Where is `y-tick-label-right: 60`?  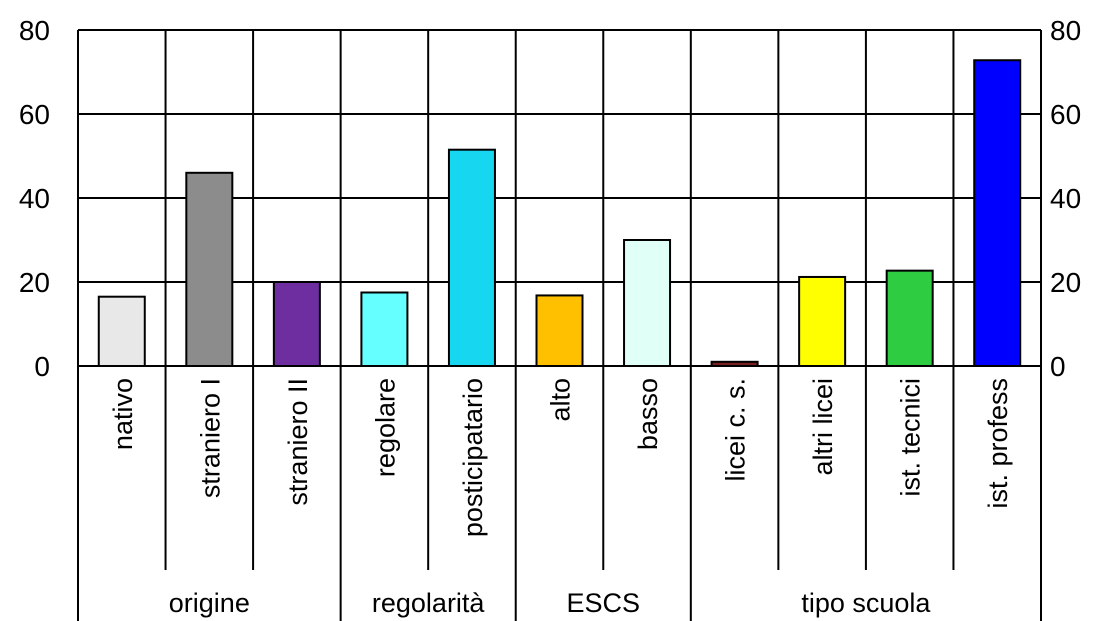 y-tick-label-right: 60 is located at coordinates (1065, 114).